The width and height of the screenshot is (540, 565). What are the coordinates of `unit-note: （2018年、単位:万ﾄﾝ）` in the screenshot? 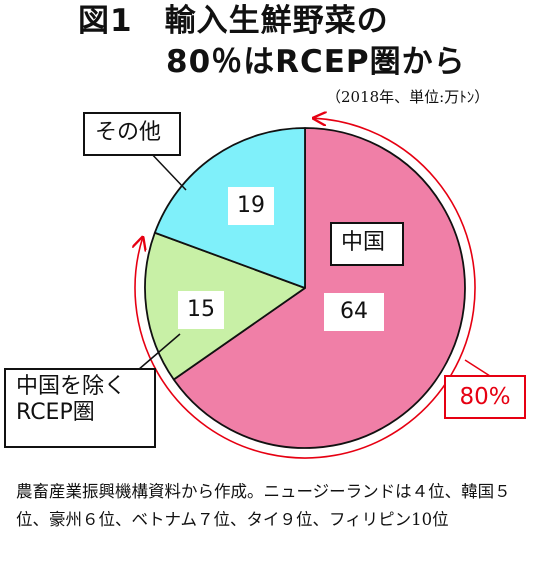 It's located at (408, 97).